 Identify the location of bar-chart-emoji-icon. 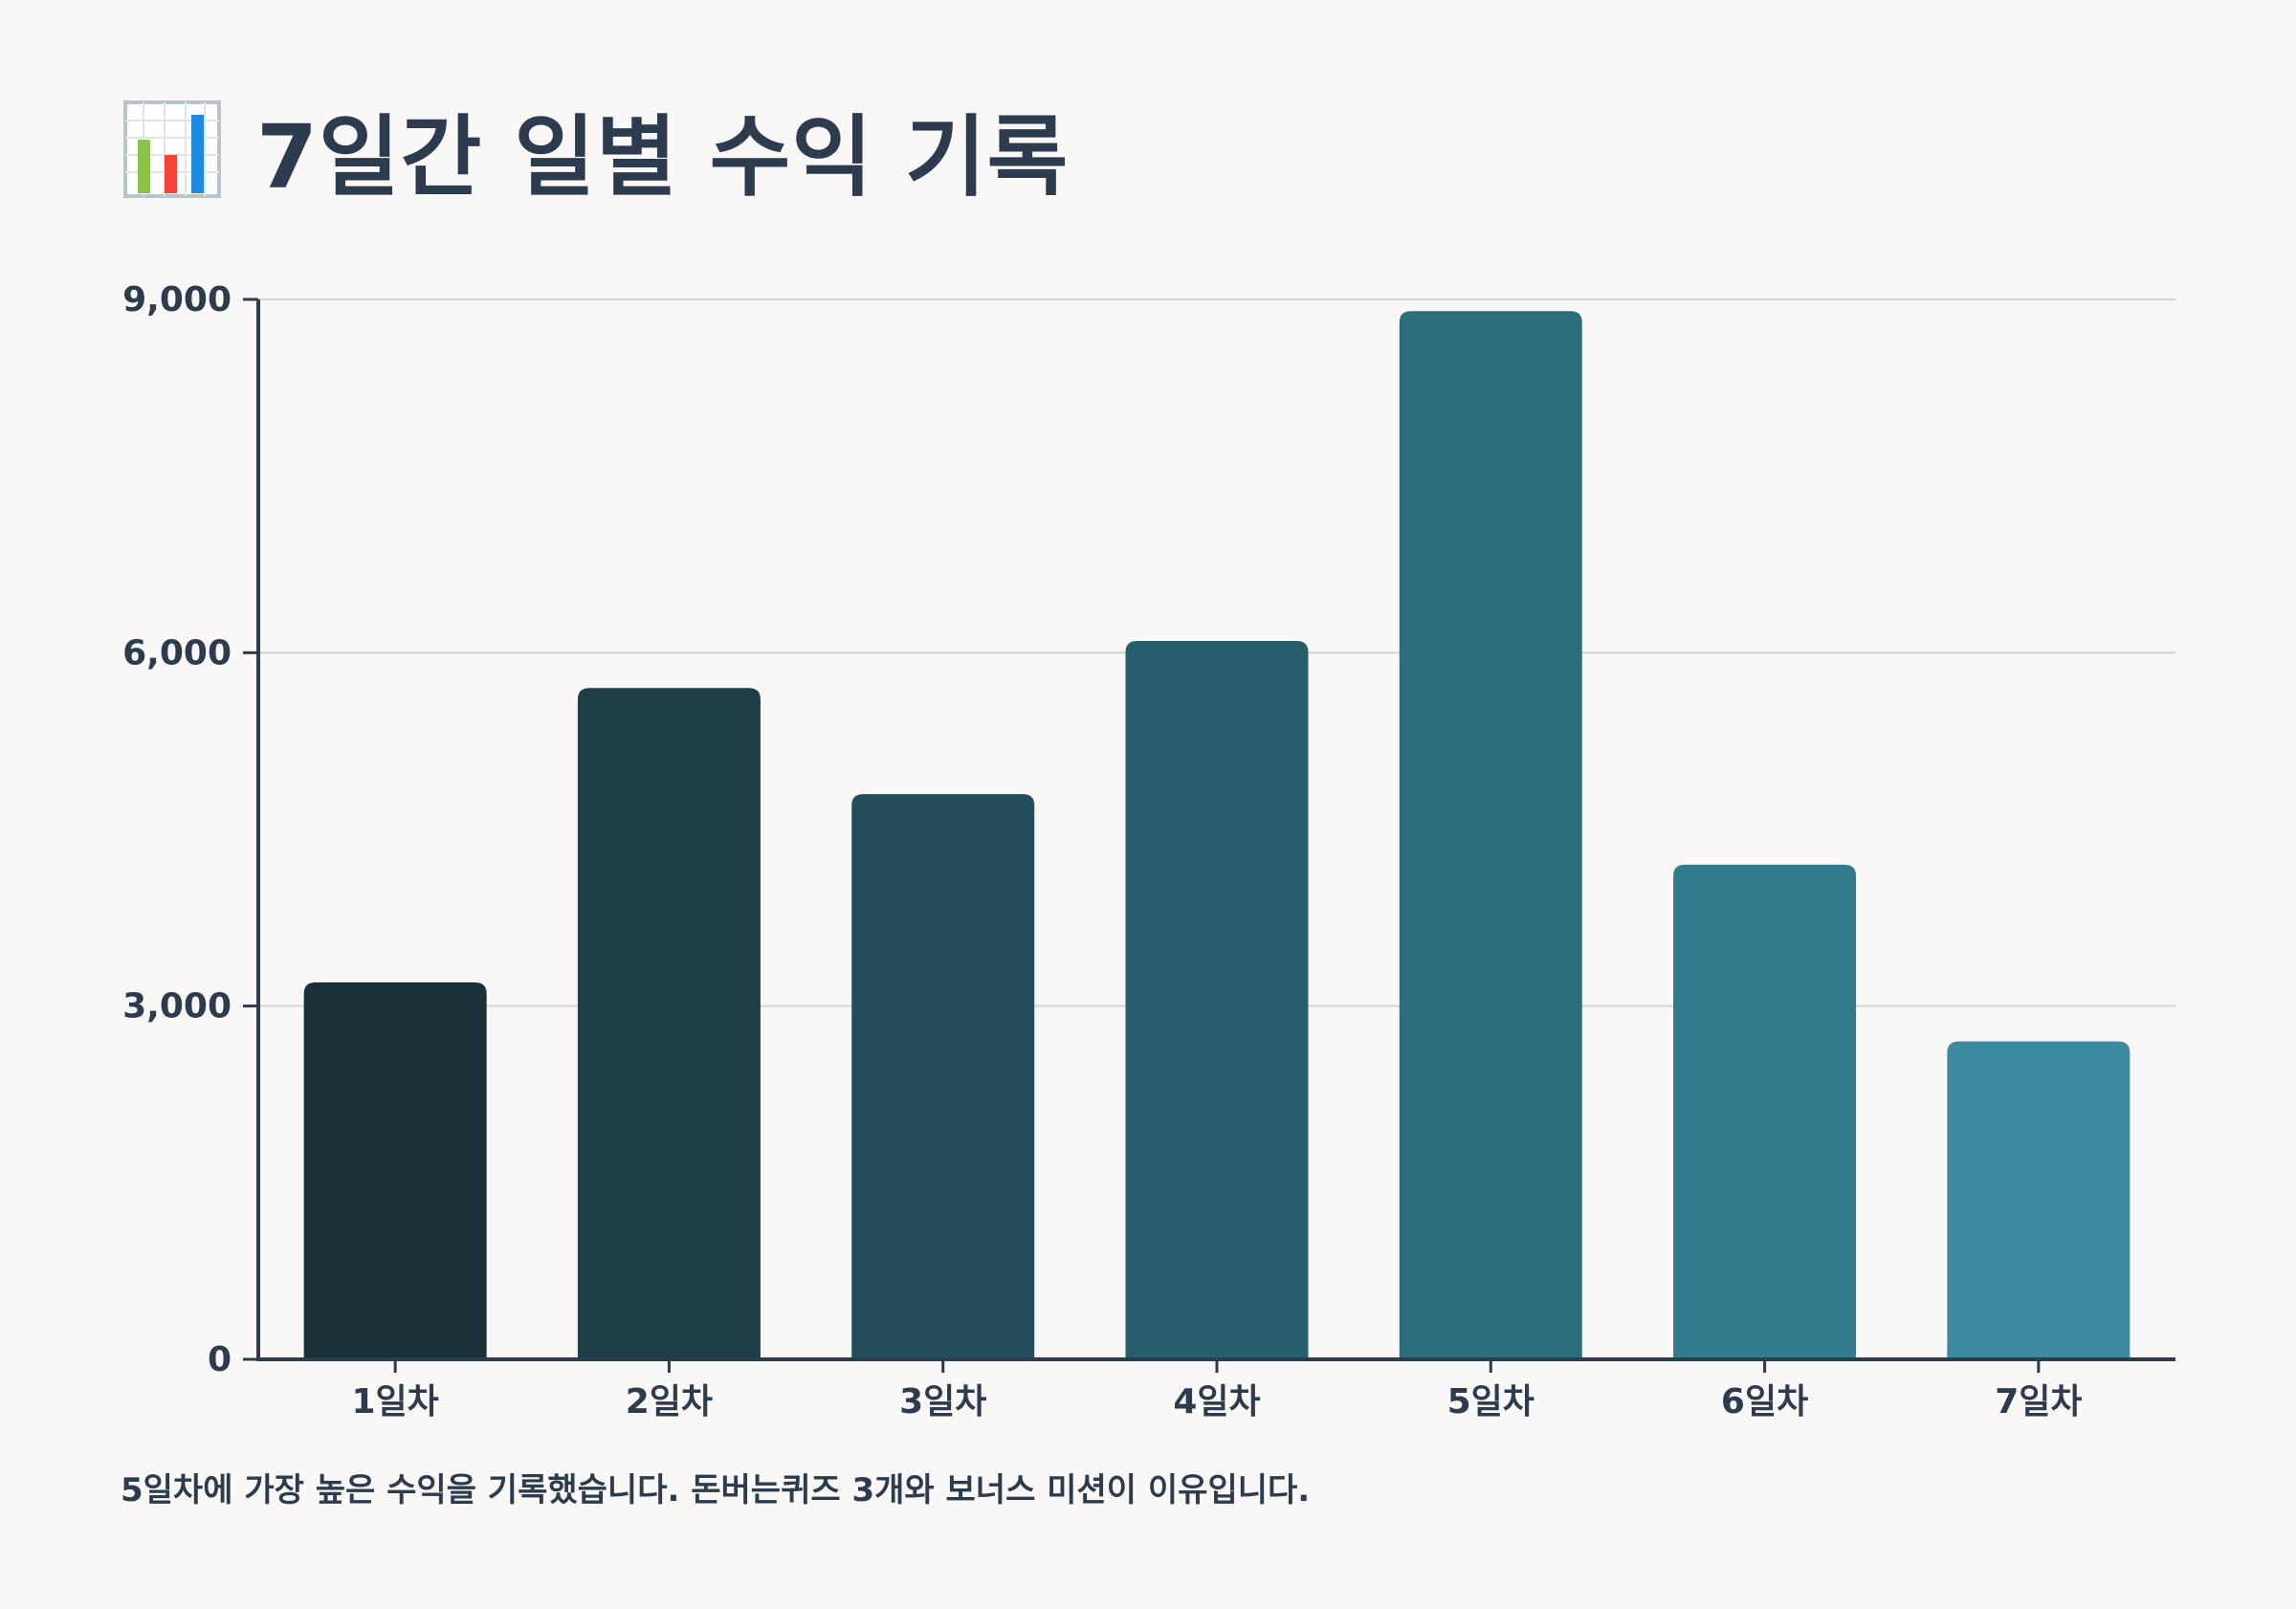
(172, 149).